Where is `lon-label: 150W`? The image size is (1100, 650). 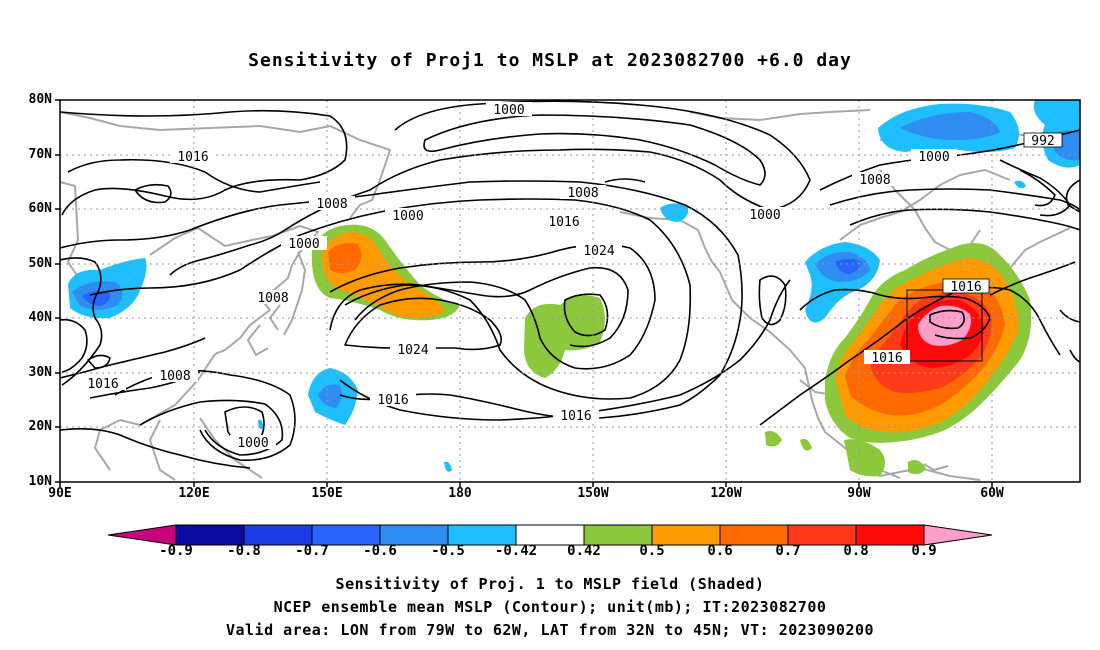
lon-label: 150W is located at coordinates (593, 493).